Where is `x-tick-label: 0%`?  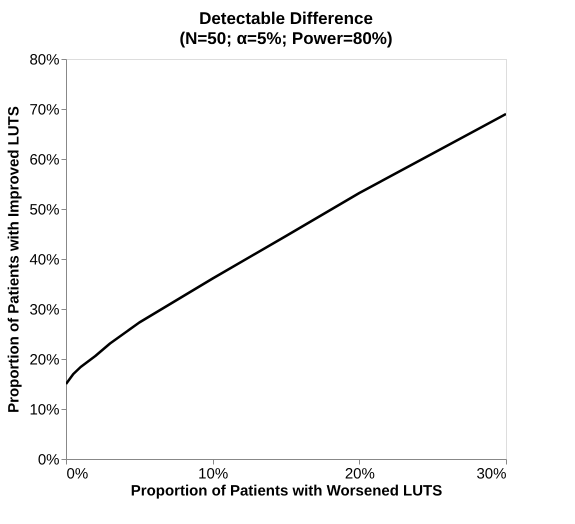 x-tick-label: 0% is located at coordinates (77, 474).